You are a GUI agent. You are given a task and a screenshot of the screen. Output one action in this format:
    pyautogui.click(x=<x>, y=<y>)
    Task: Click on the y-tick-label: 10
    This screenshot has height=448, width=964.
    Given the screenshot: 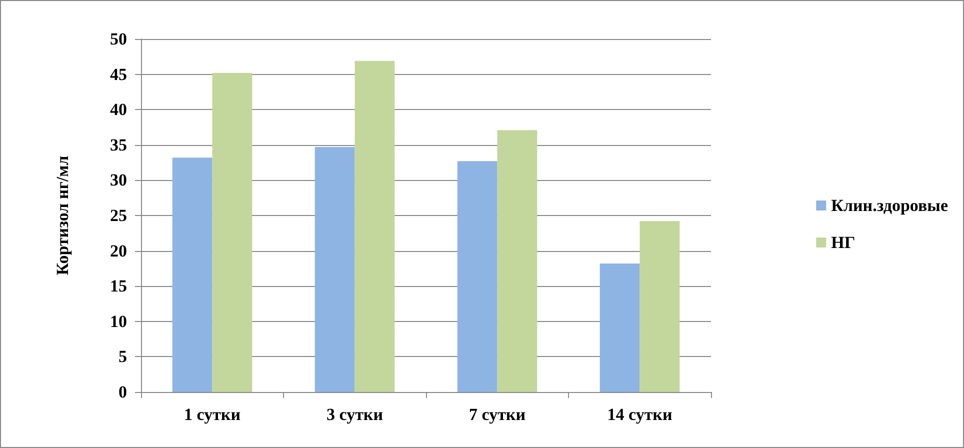 What is the action you would take?
    pyautogui.click(x=118, y=321)
    